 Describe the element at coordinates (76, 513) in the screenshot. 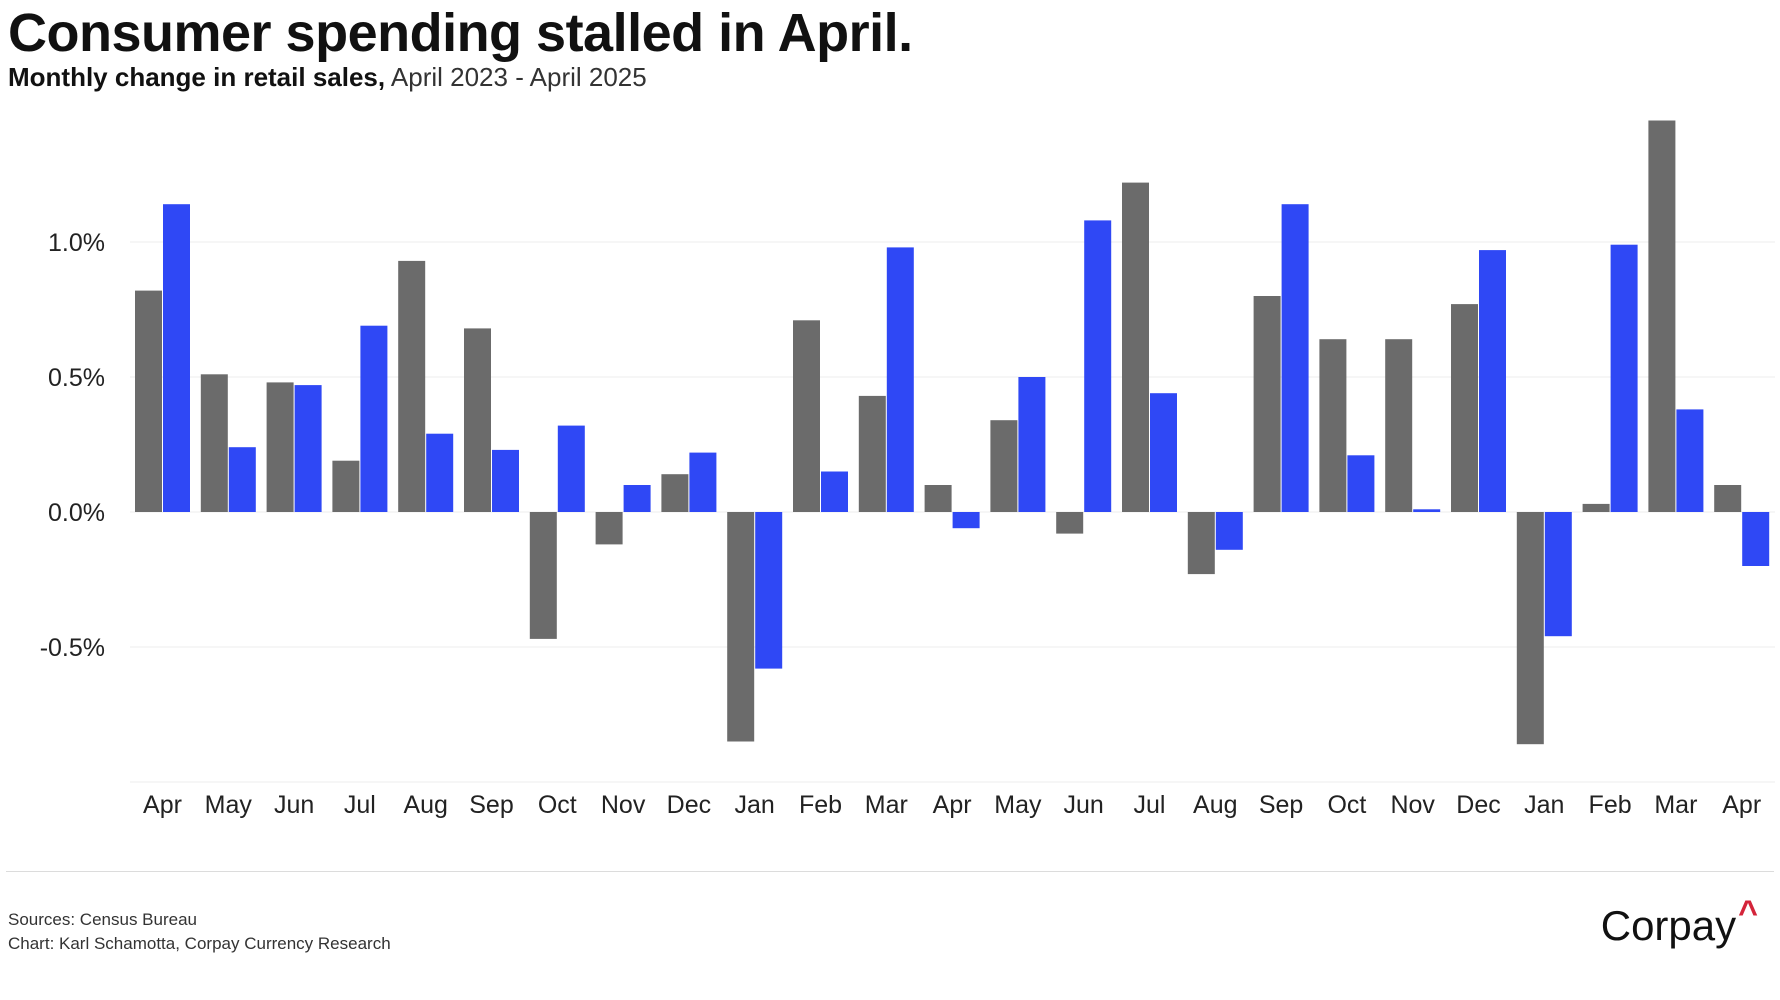

I see `y-tick-label: 0.0%` at that location.